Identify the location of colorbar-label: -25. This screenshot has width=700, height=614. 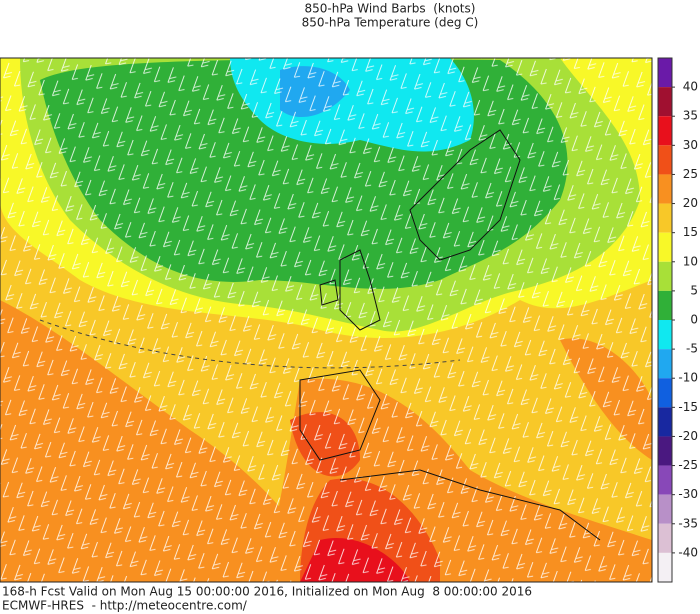
(688, 465).